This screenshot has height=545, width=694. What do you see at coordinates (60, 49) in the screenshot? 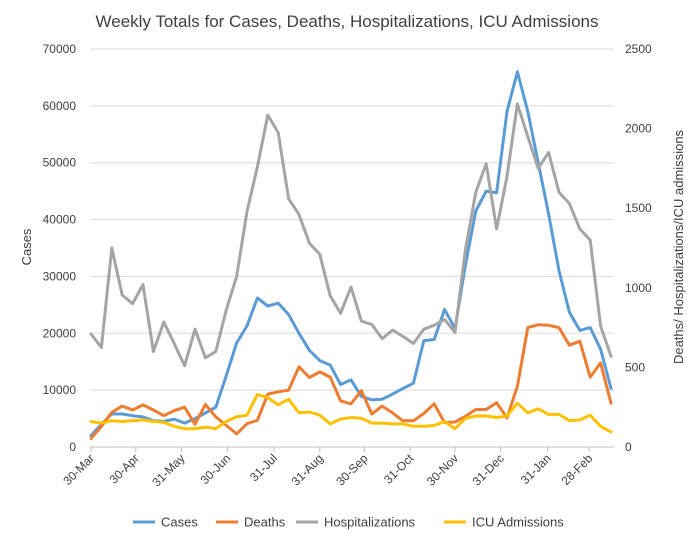
I see `y-left-tick-label: 70000` at bounding box center [60, 49].